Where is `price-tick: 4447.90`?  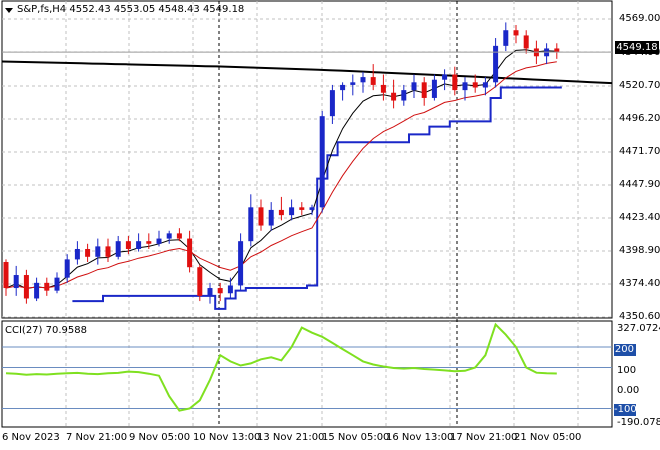 price-tick: 4447.90 is located at coordinates (639, 184).